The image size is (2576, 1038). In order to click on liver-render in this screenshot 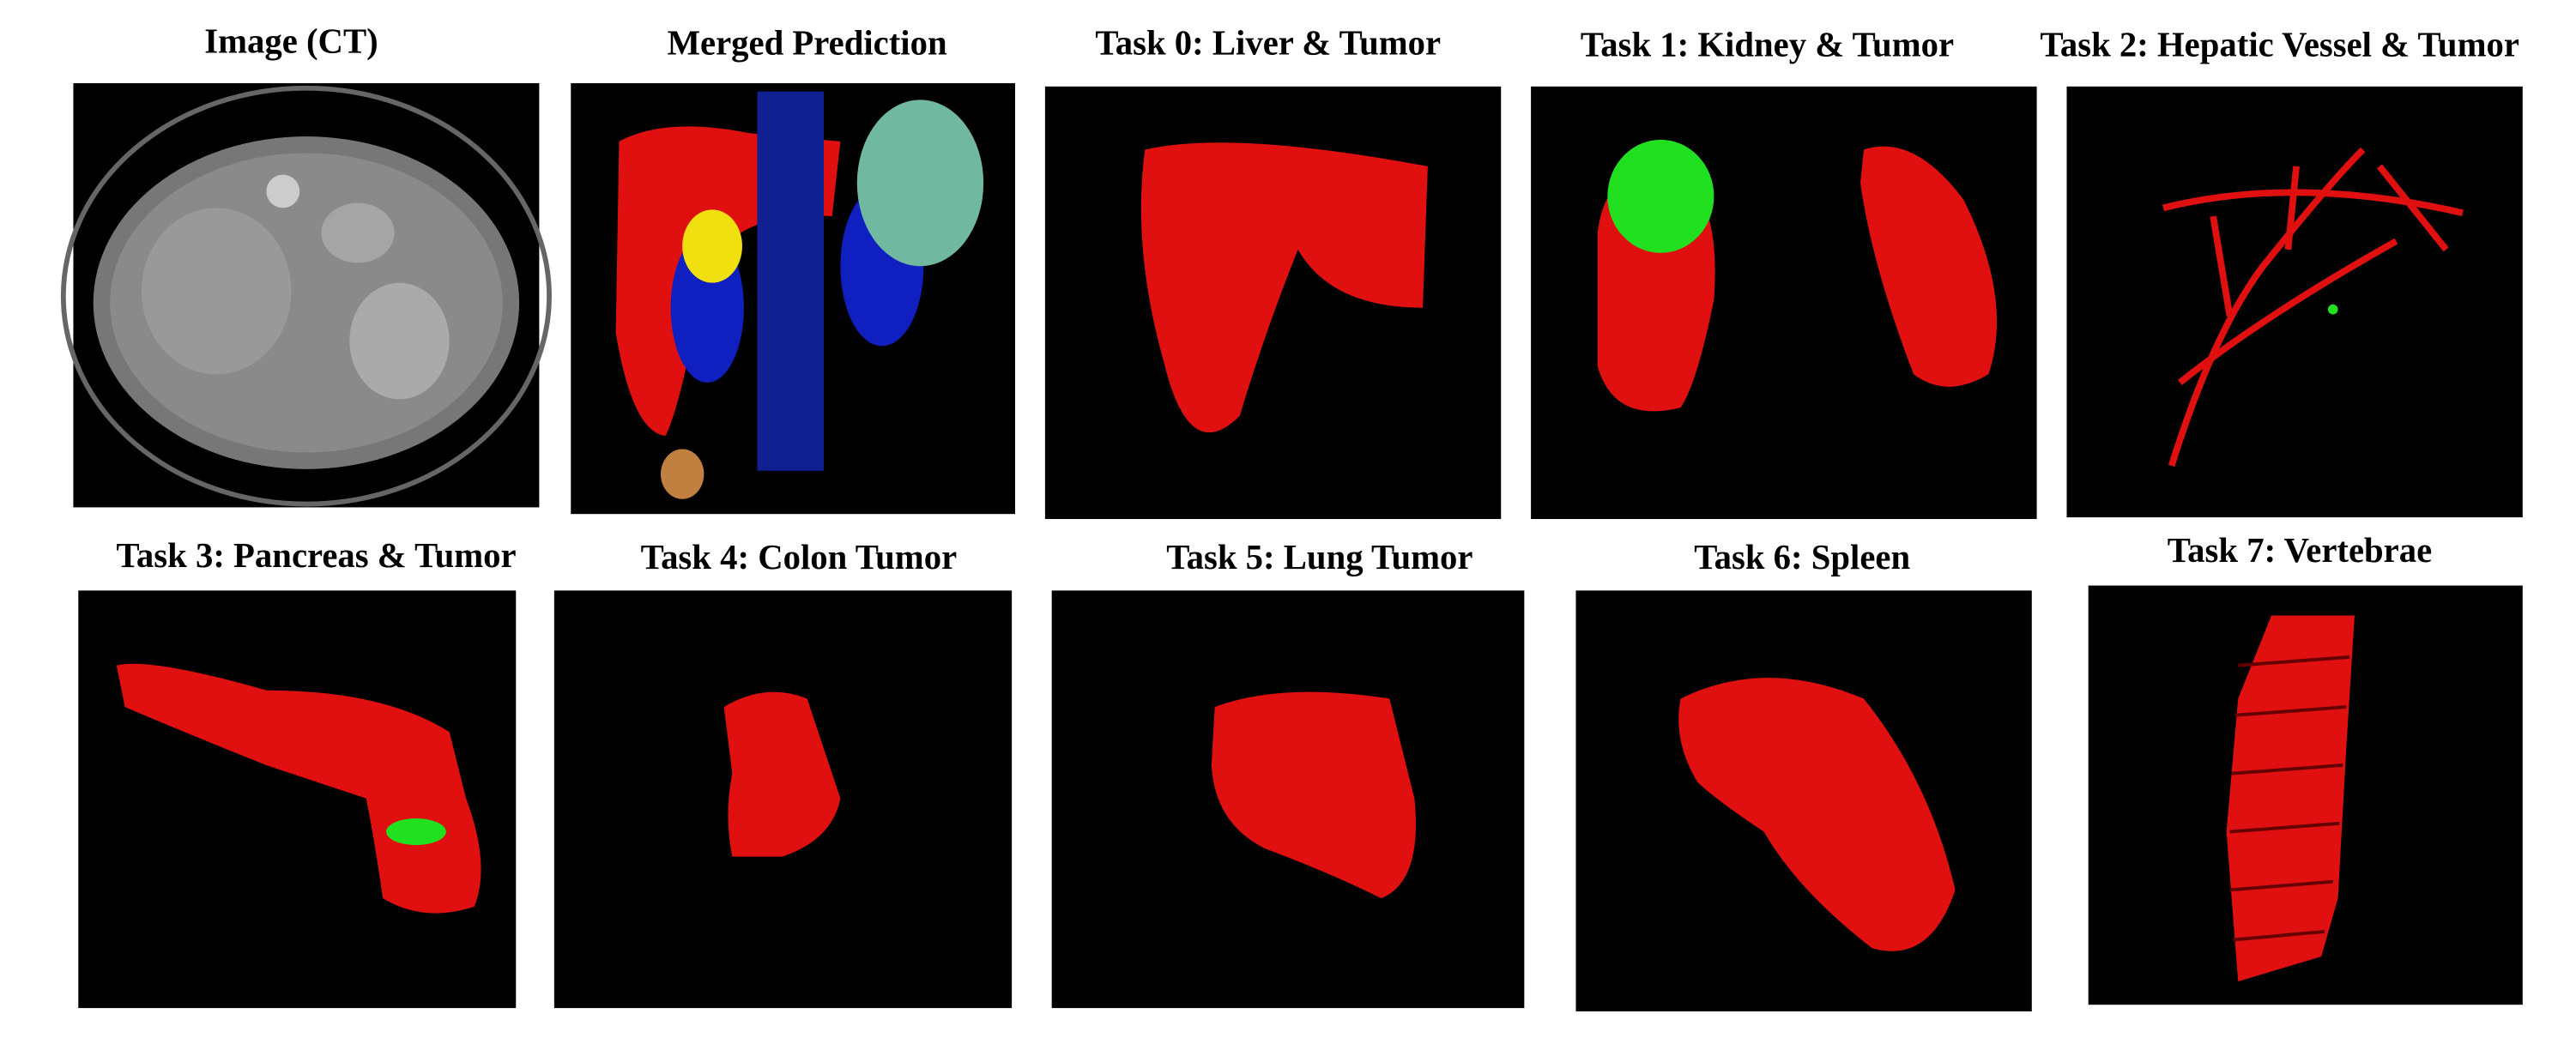, I will do `click(1273, 302)`.